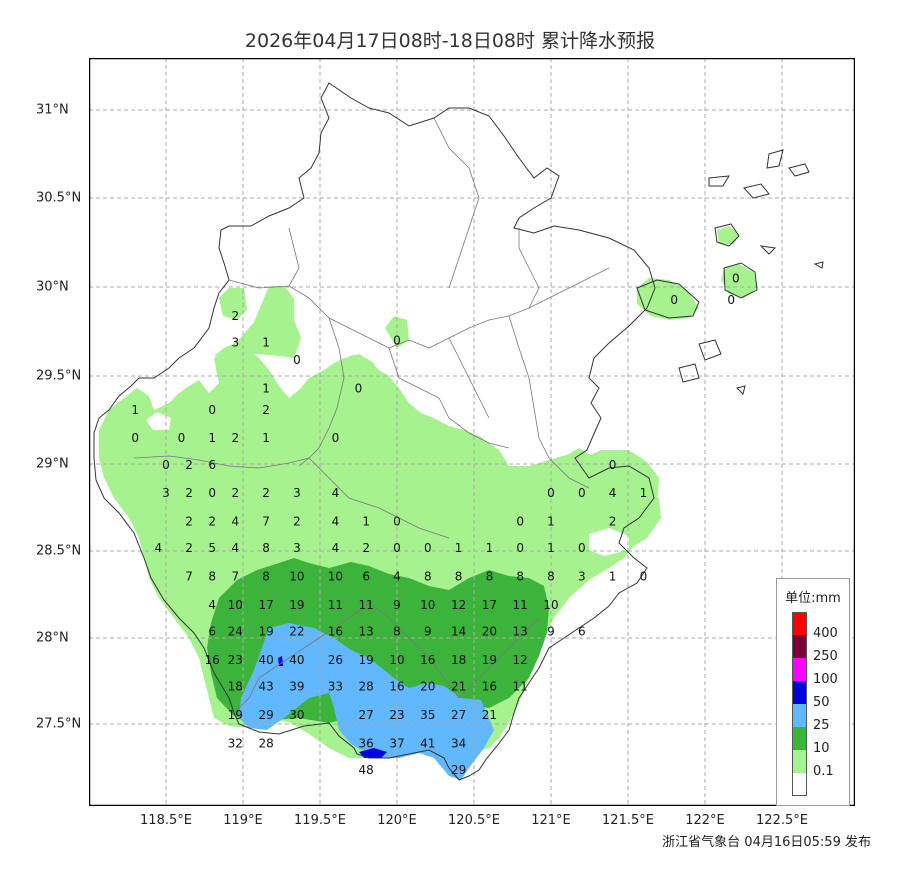 The image size is (900, 877). Describe the element at coordinates (52, 638) in the screenshot. I see `y-tick-label: 28°N` at that location.